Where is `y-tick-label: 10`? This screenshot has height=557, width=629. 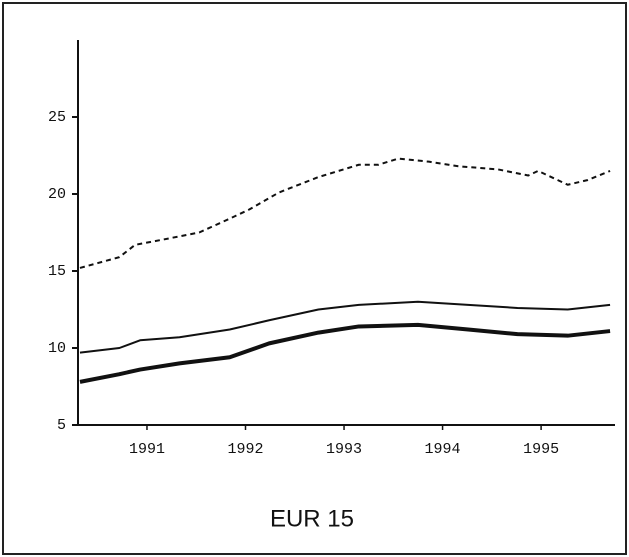
y-tick-label: 10 is located at coordinates (57, 348).